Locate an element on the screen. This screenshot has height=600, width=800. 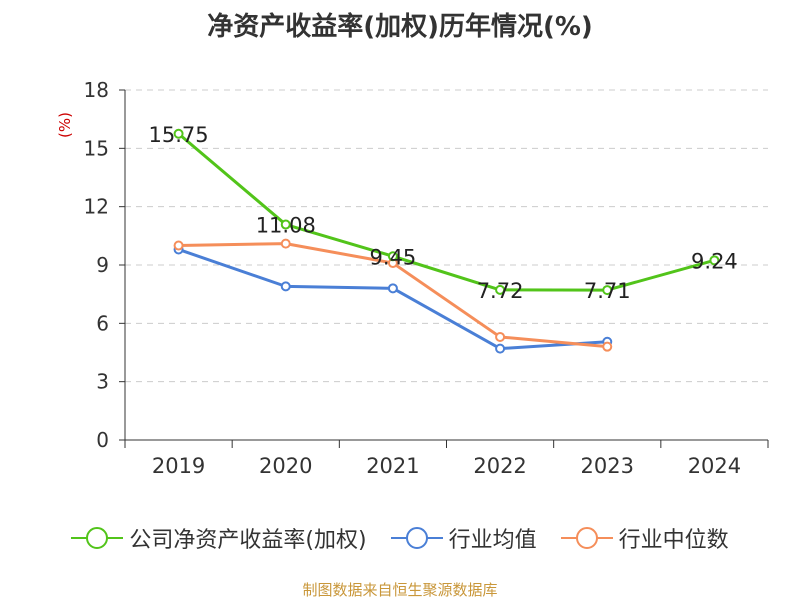
y-axis-label: (%) is located at coordinates (65, 125).